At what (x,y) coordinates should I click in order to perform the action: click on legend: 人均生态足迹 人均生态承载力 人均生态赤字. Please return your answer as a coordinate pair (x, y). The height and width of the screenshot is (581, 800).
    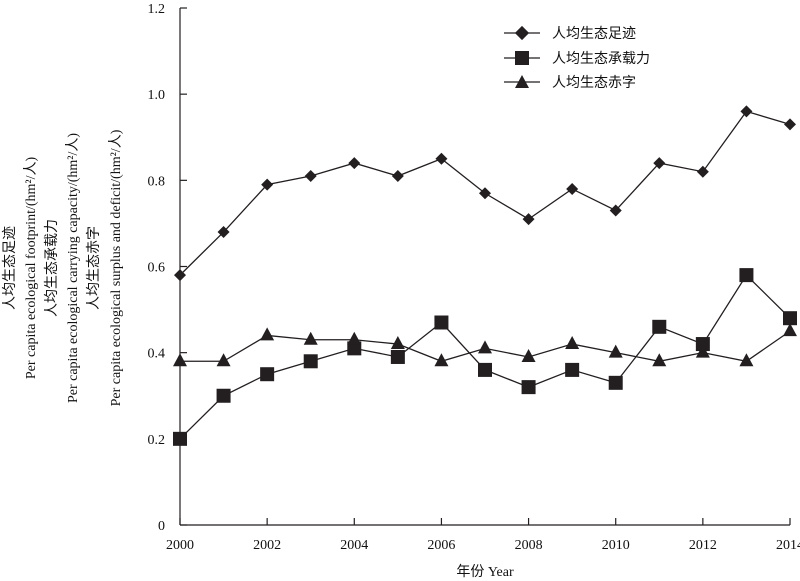
    Looking at the image, I should click on (577, 58).